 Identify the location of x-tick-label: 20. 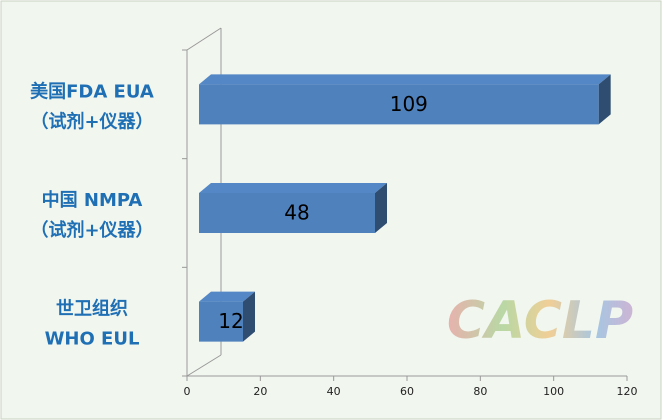
(260, 391).